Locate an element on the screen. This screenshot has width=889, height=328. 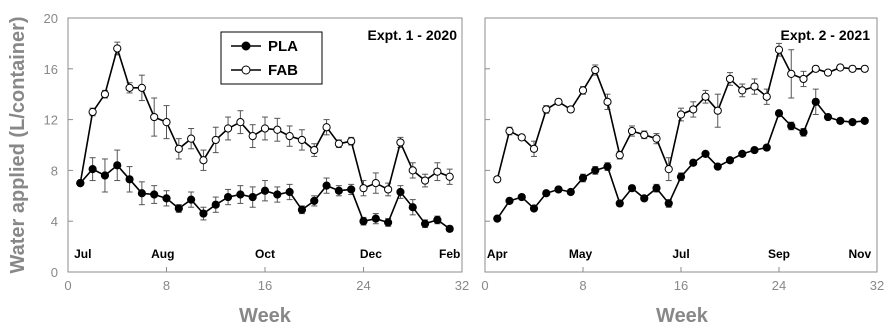
legend-marker-pla is located at coordinates (246, 46).